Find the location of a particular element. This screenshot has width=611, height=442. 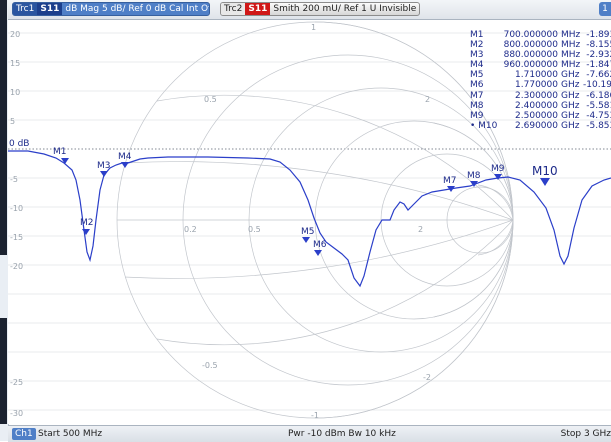

smith-label: 0.2 is located at coordinates (190, 229).